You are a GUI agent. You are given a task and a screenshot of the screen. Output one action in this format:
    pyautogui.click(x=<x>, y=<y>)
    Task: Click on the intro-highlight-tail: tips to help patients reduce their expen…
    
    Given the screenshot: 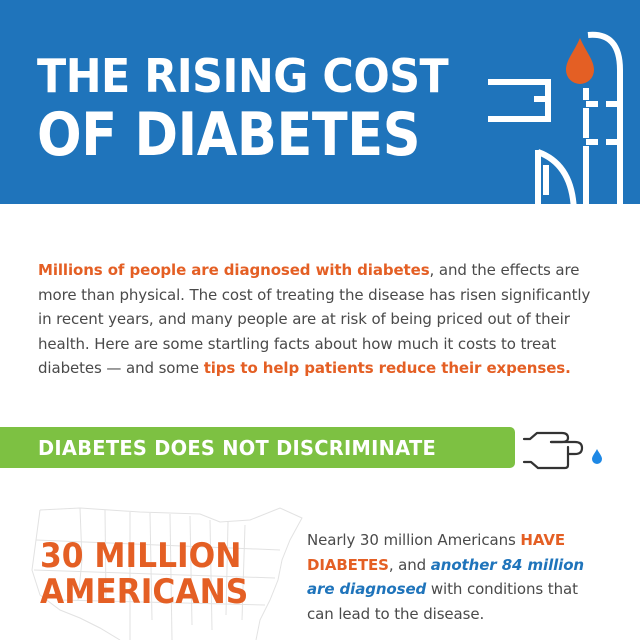 What is the action you would take?
    pyautogui.click(x=387, y=368)
    